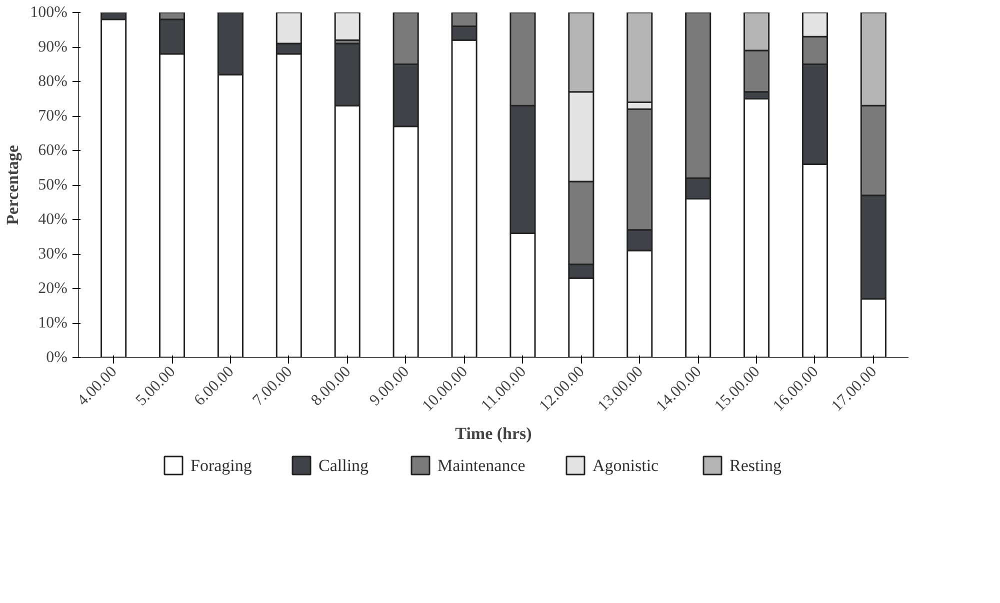  What do you see at coordinates (53, 254) in the screenshot?
I see `y-tick-label: 30%` at bounding box center [53, 254].